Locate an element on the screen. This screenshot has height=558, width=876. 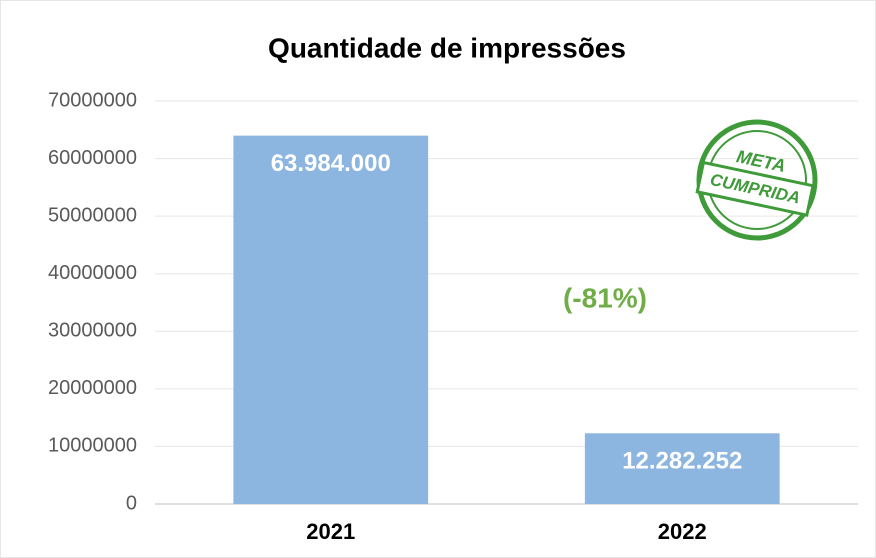
y-tick-label: 60000000 is located at coordinates (92, 158).